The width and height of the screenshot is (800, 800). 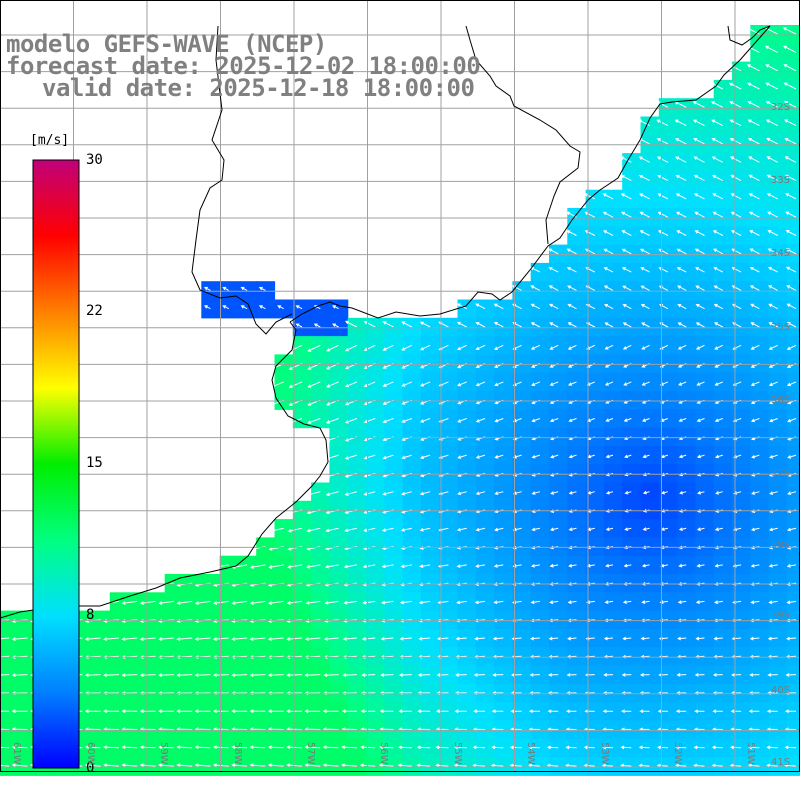 I want to click on colorbar, so click(x=56, y=464).